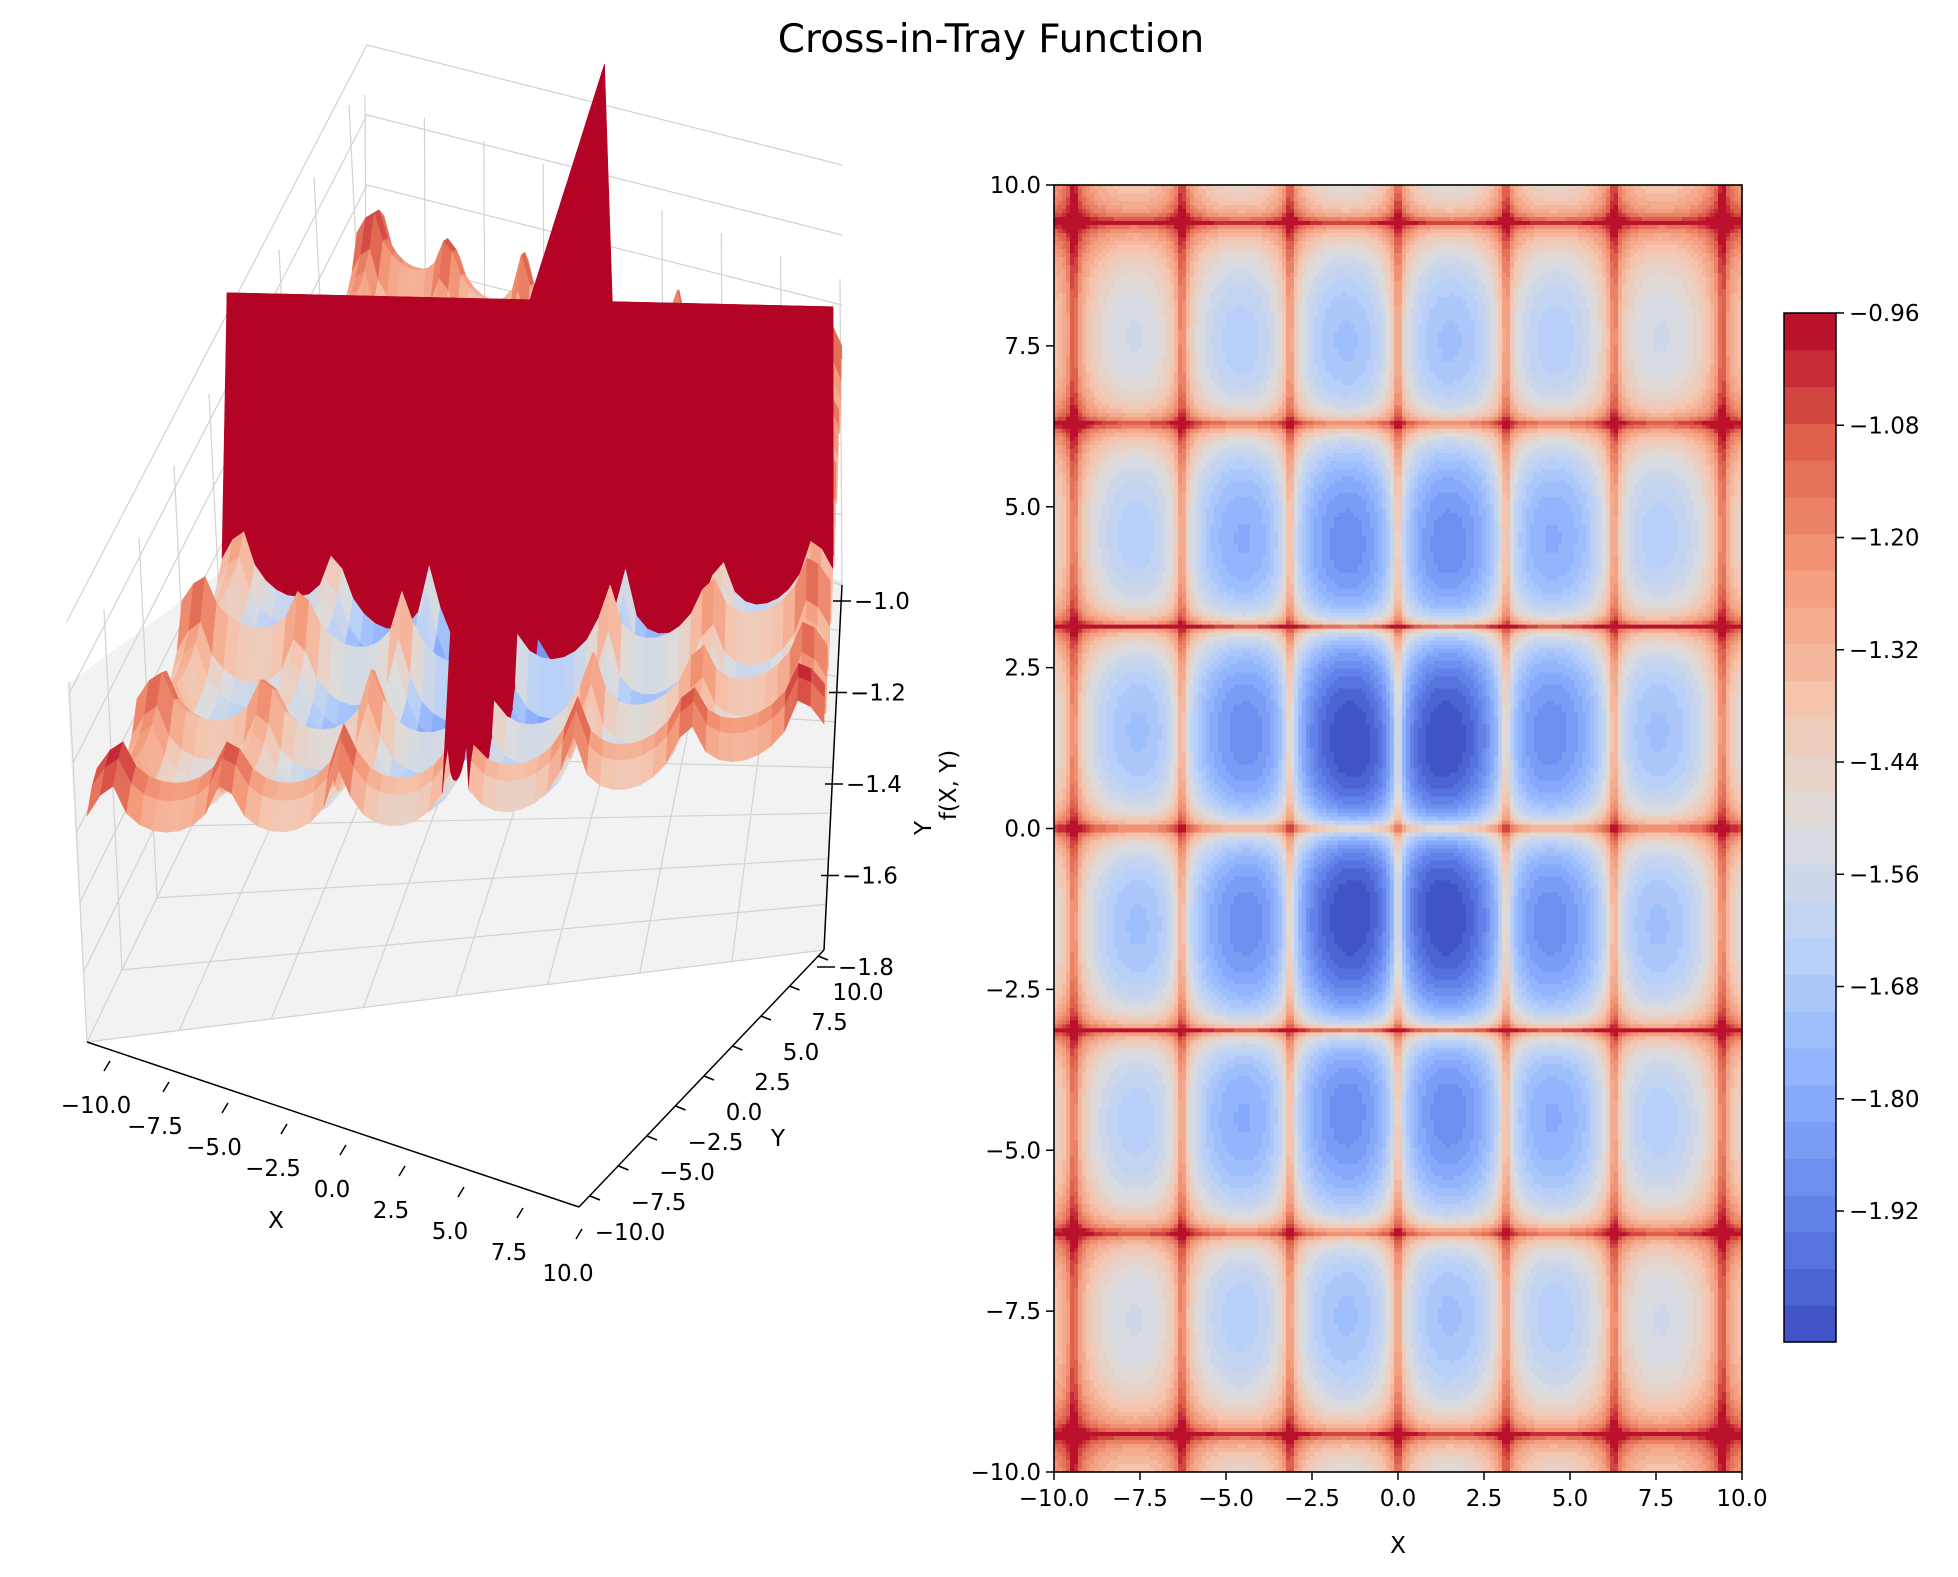 The width and height of the screenshot is (1958, 1577). Describe the element at coordinates (652, 1138) in the screenshot. I see `y-tick-mark` at that location.